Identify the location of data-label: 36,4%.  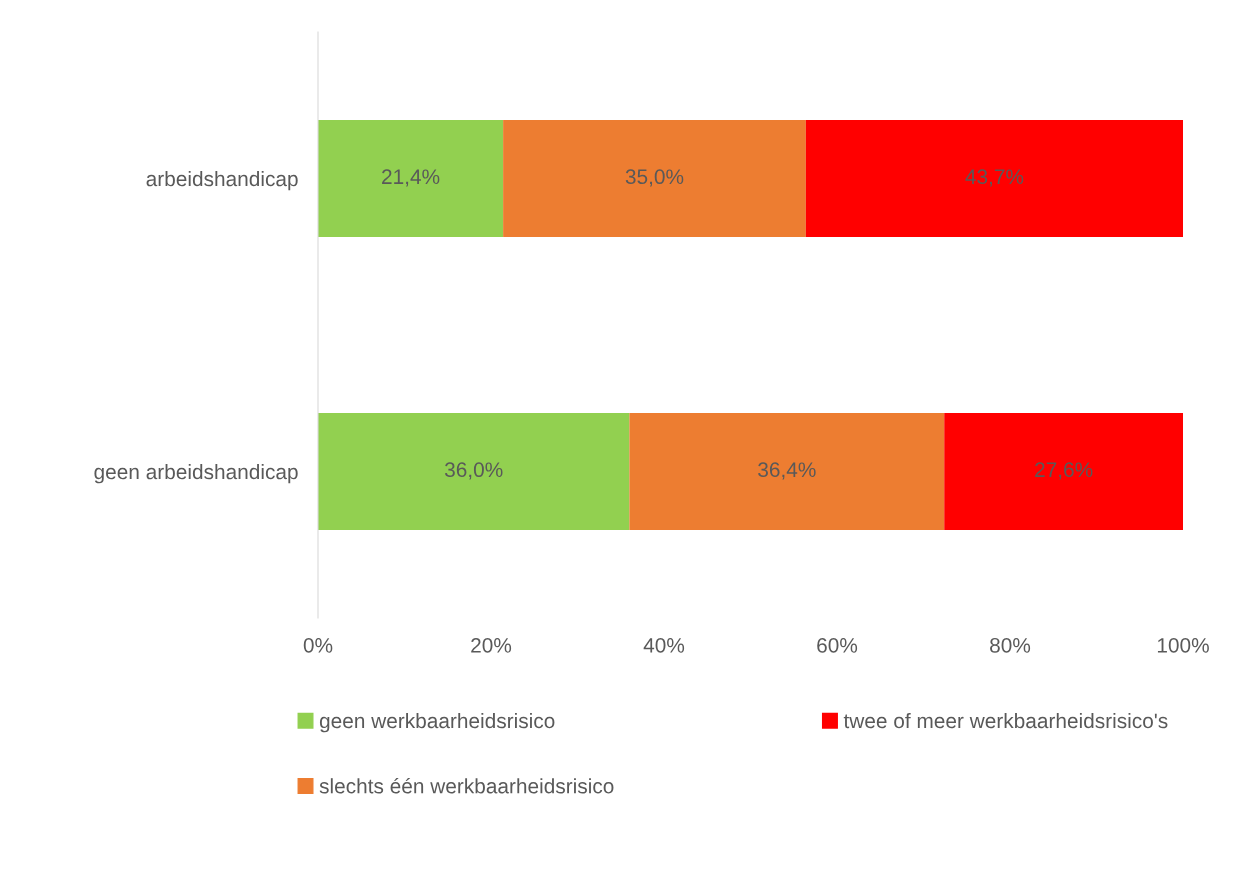
(787, 471).